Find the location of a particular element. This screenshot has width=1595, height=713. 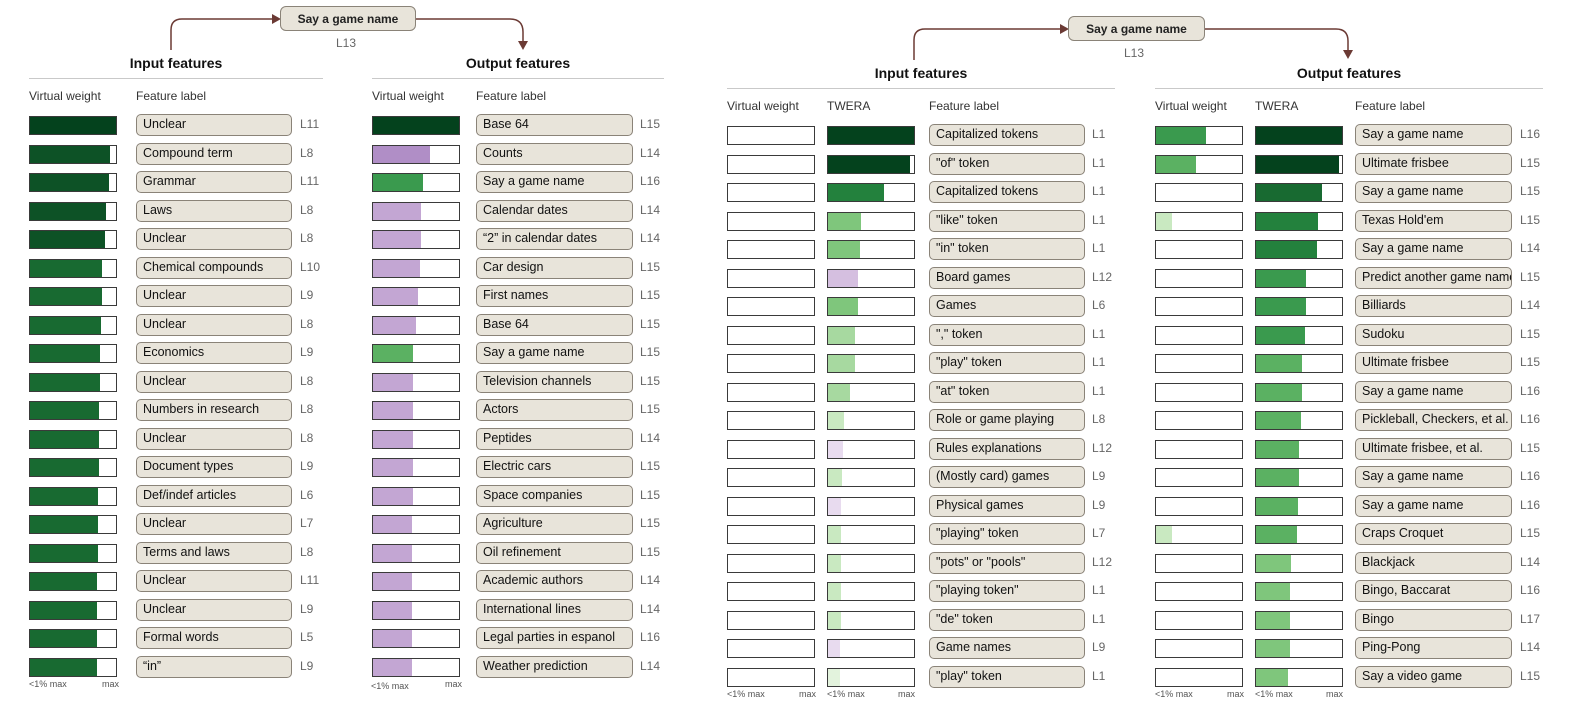

feature-label: Car design is located at coordinates (554, 267).